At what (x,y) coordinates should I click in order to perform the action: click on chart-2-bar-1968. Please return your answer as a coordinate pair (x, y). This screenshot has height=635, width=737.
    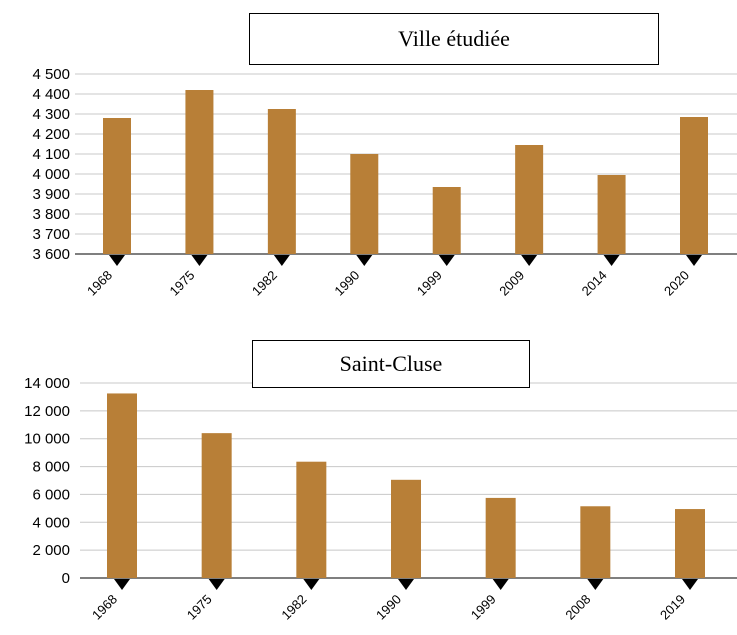
    Looking at the image, I should click on (122, 485).